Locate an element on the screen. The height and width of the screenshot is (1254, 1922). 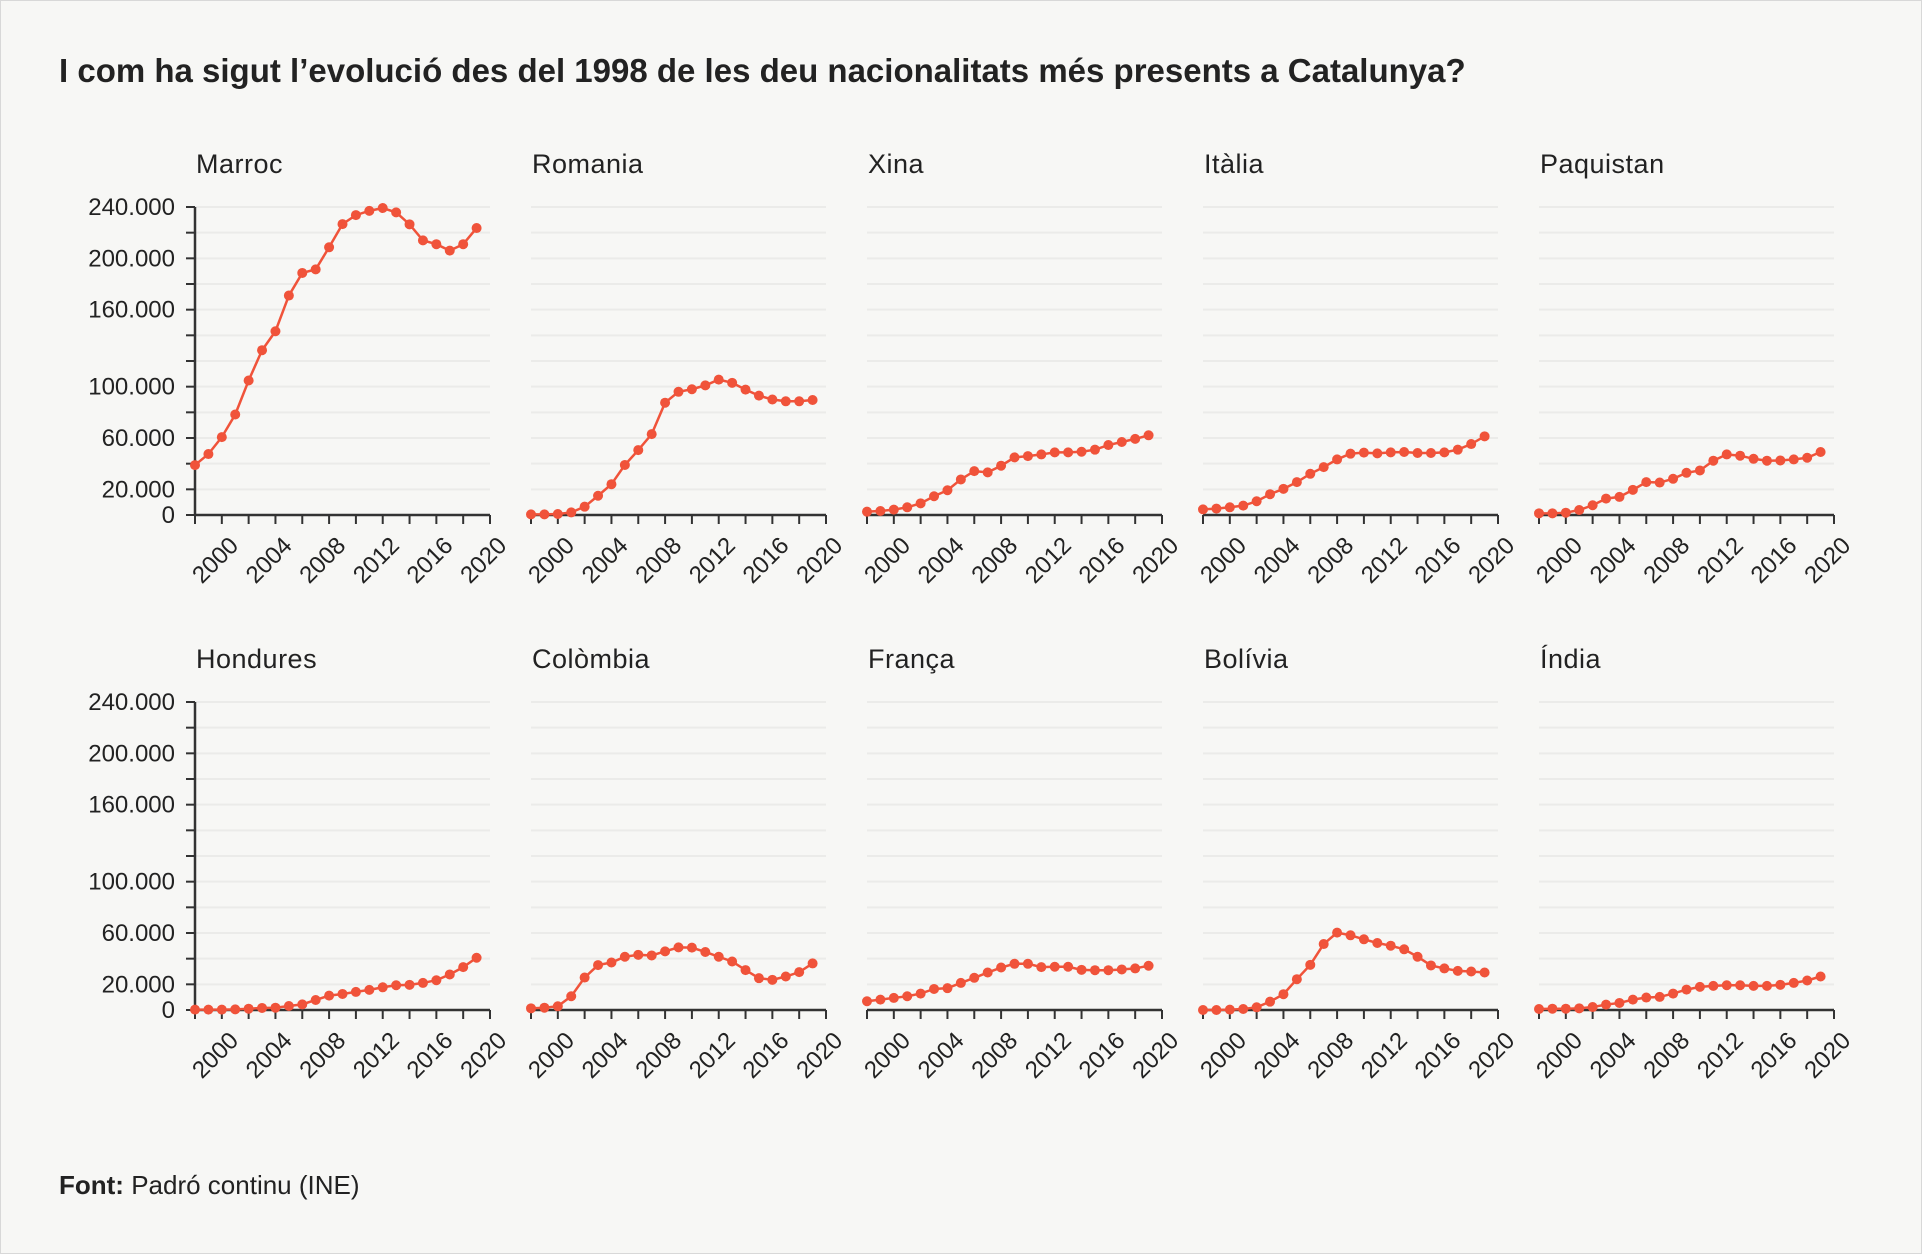
x-tick-label: 2016 is located at coordinates (1438, 560).